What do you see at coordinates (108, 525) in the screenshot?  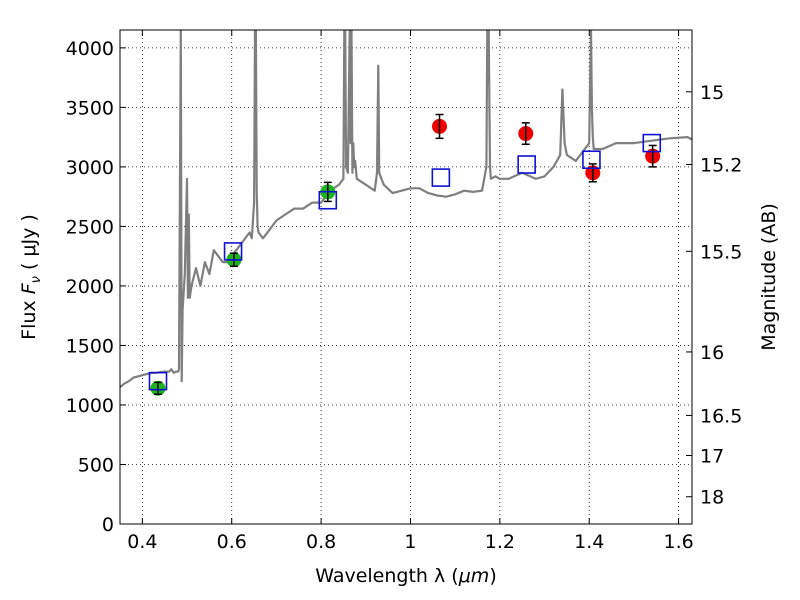 I see `y-tick-label: 0` at bounding box center [108, 525].